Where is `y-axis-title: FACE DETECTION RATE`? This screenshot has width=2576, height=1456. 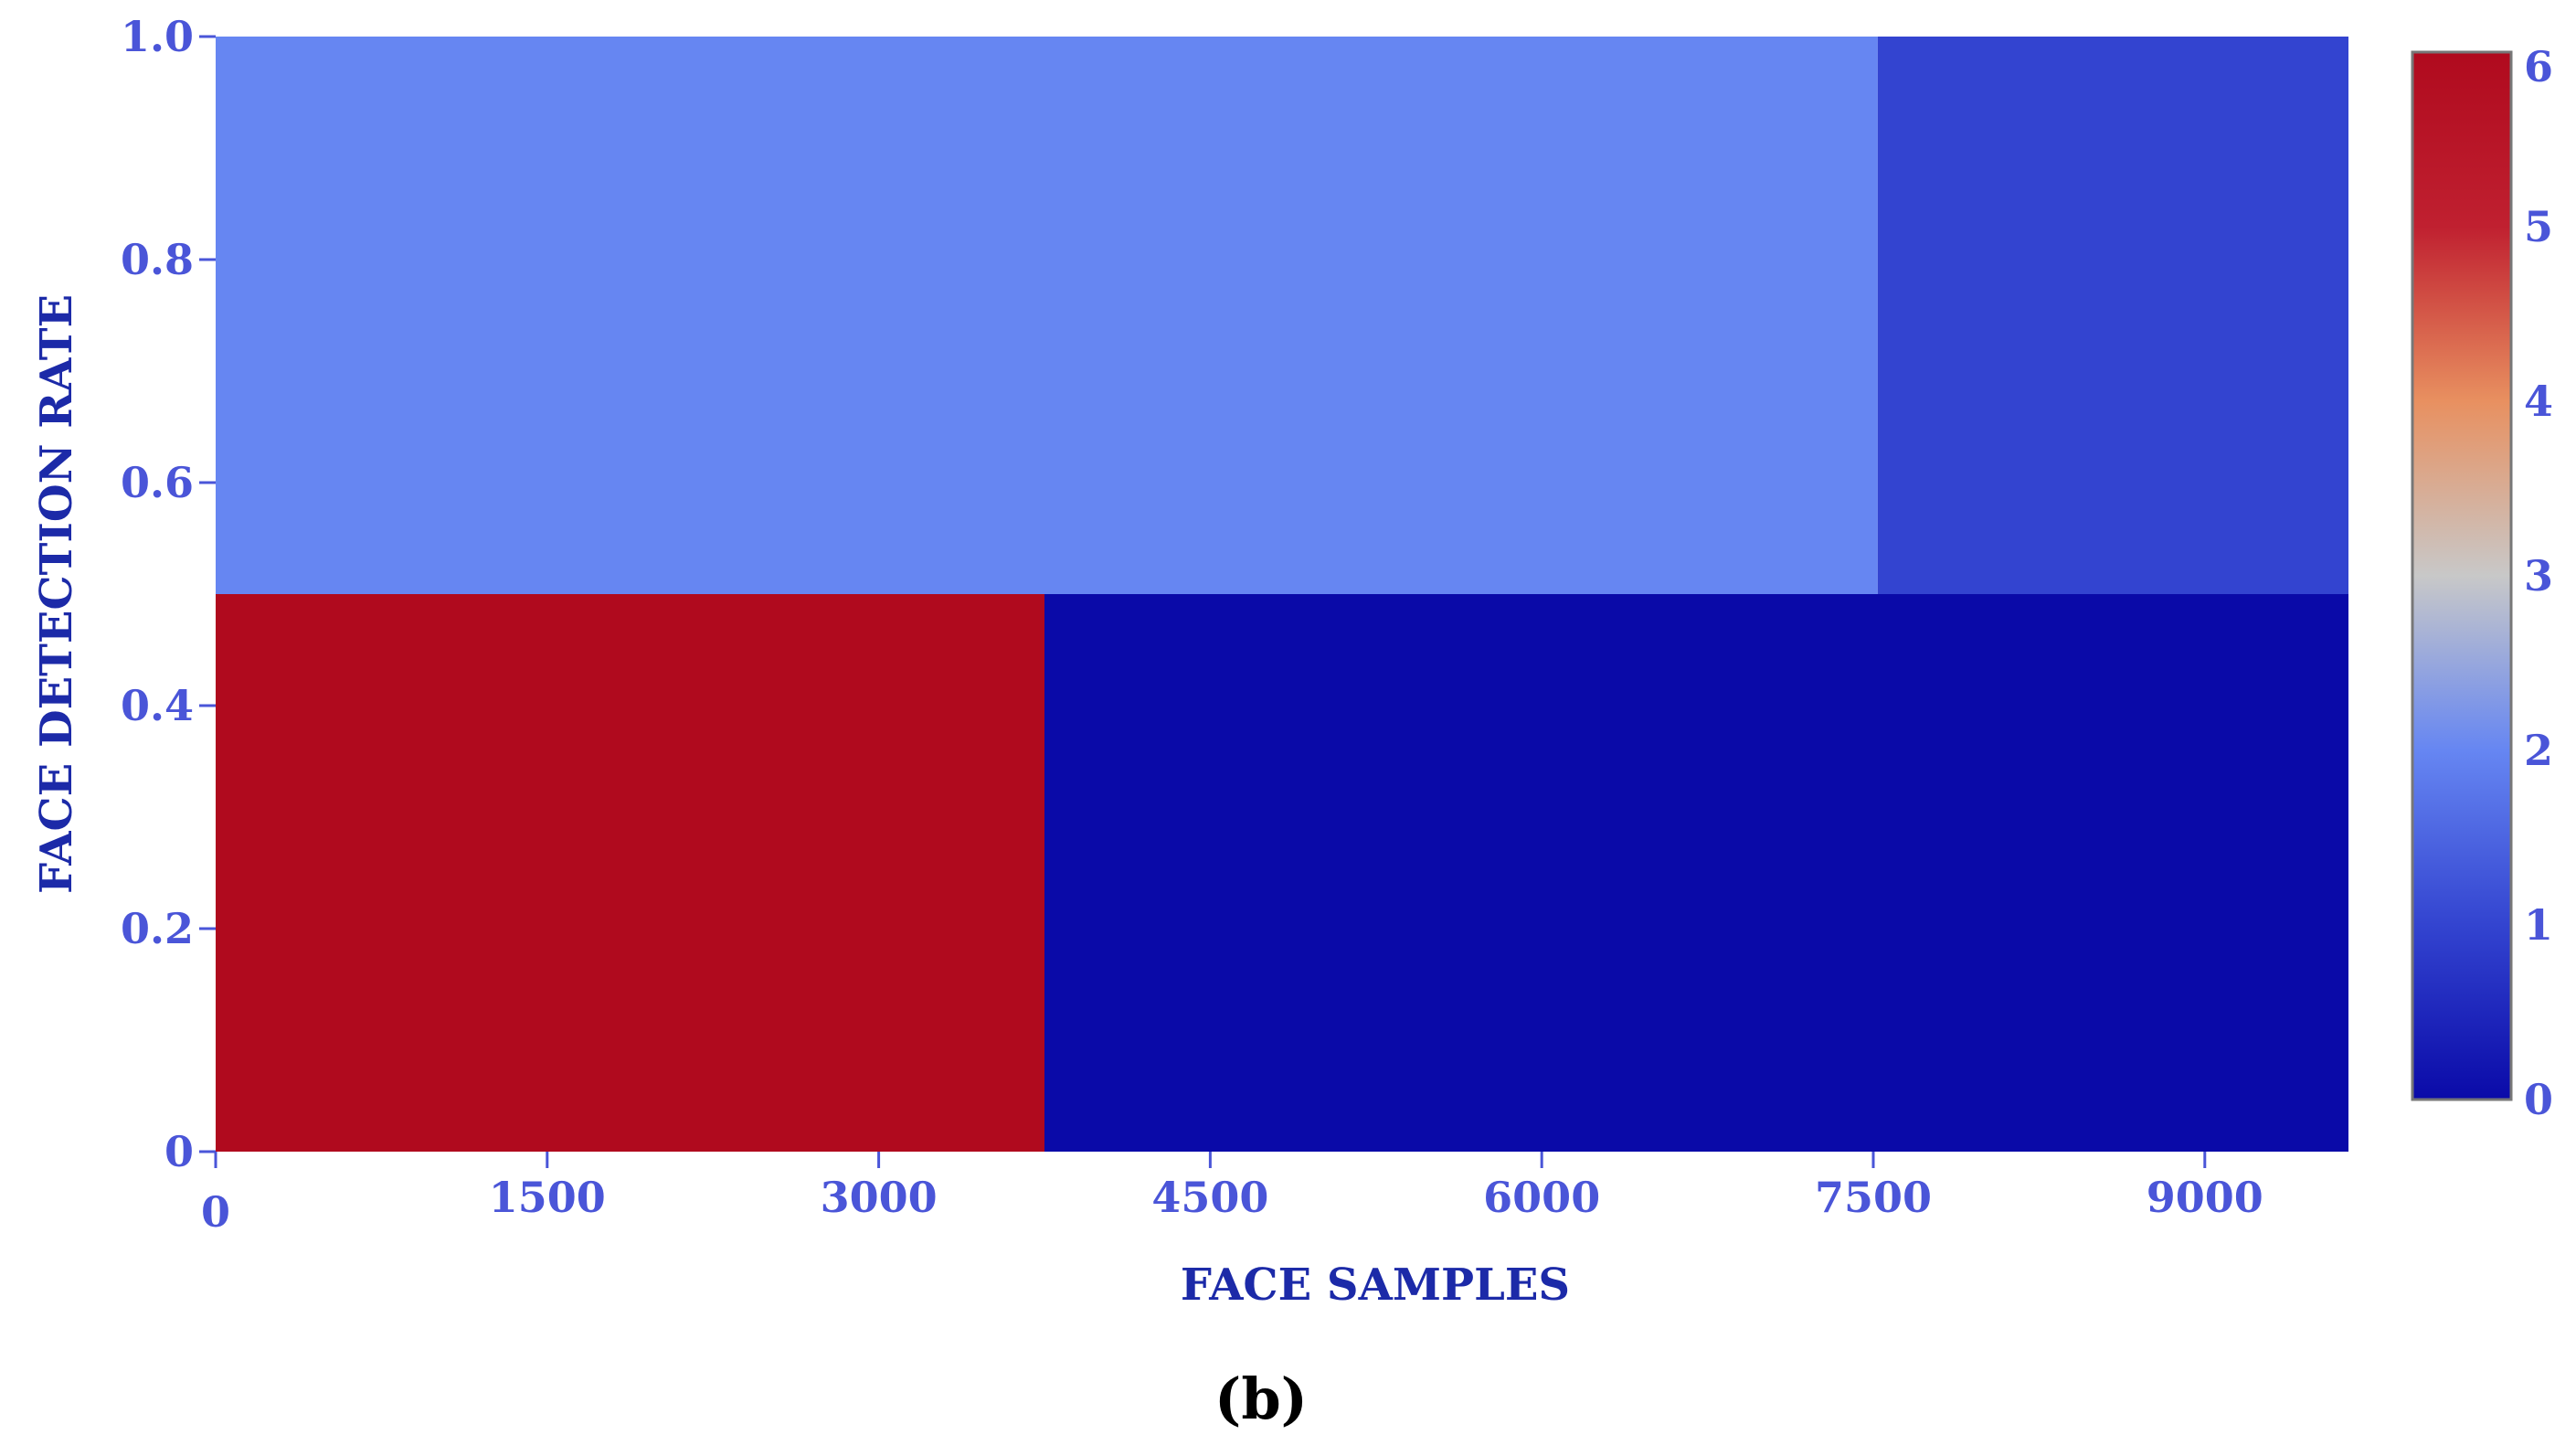 y-axis-title: FACE DETECTION RATE is located at coordinates (56, 594).